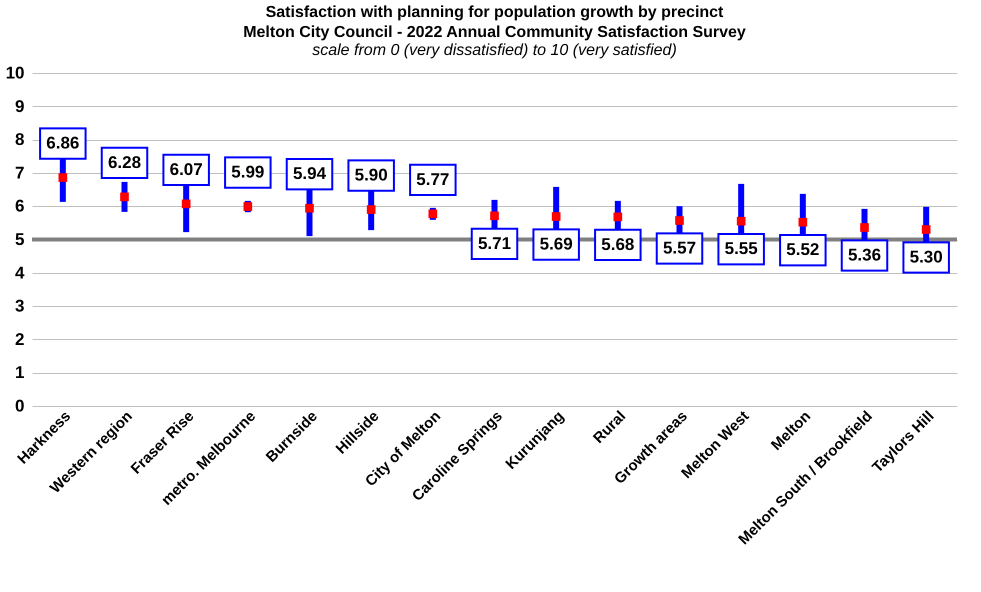 The image size is (981, 592). What do you see at coordinates (433, 179) in the screenshot?
I see `data-label: 5.77` at bounding box center [433, 179].